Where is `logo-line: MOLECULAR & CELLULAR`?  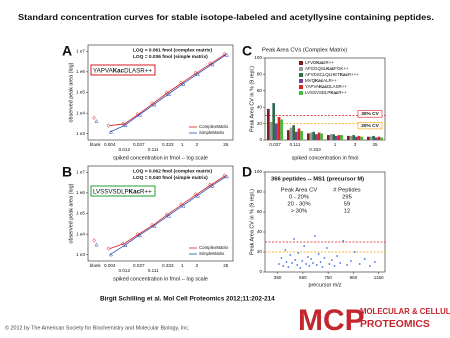
logo-line: MOLECULAR & CELLULAR is located at coordinates (405, 311).